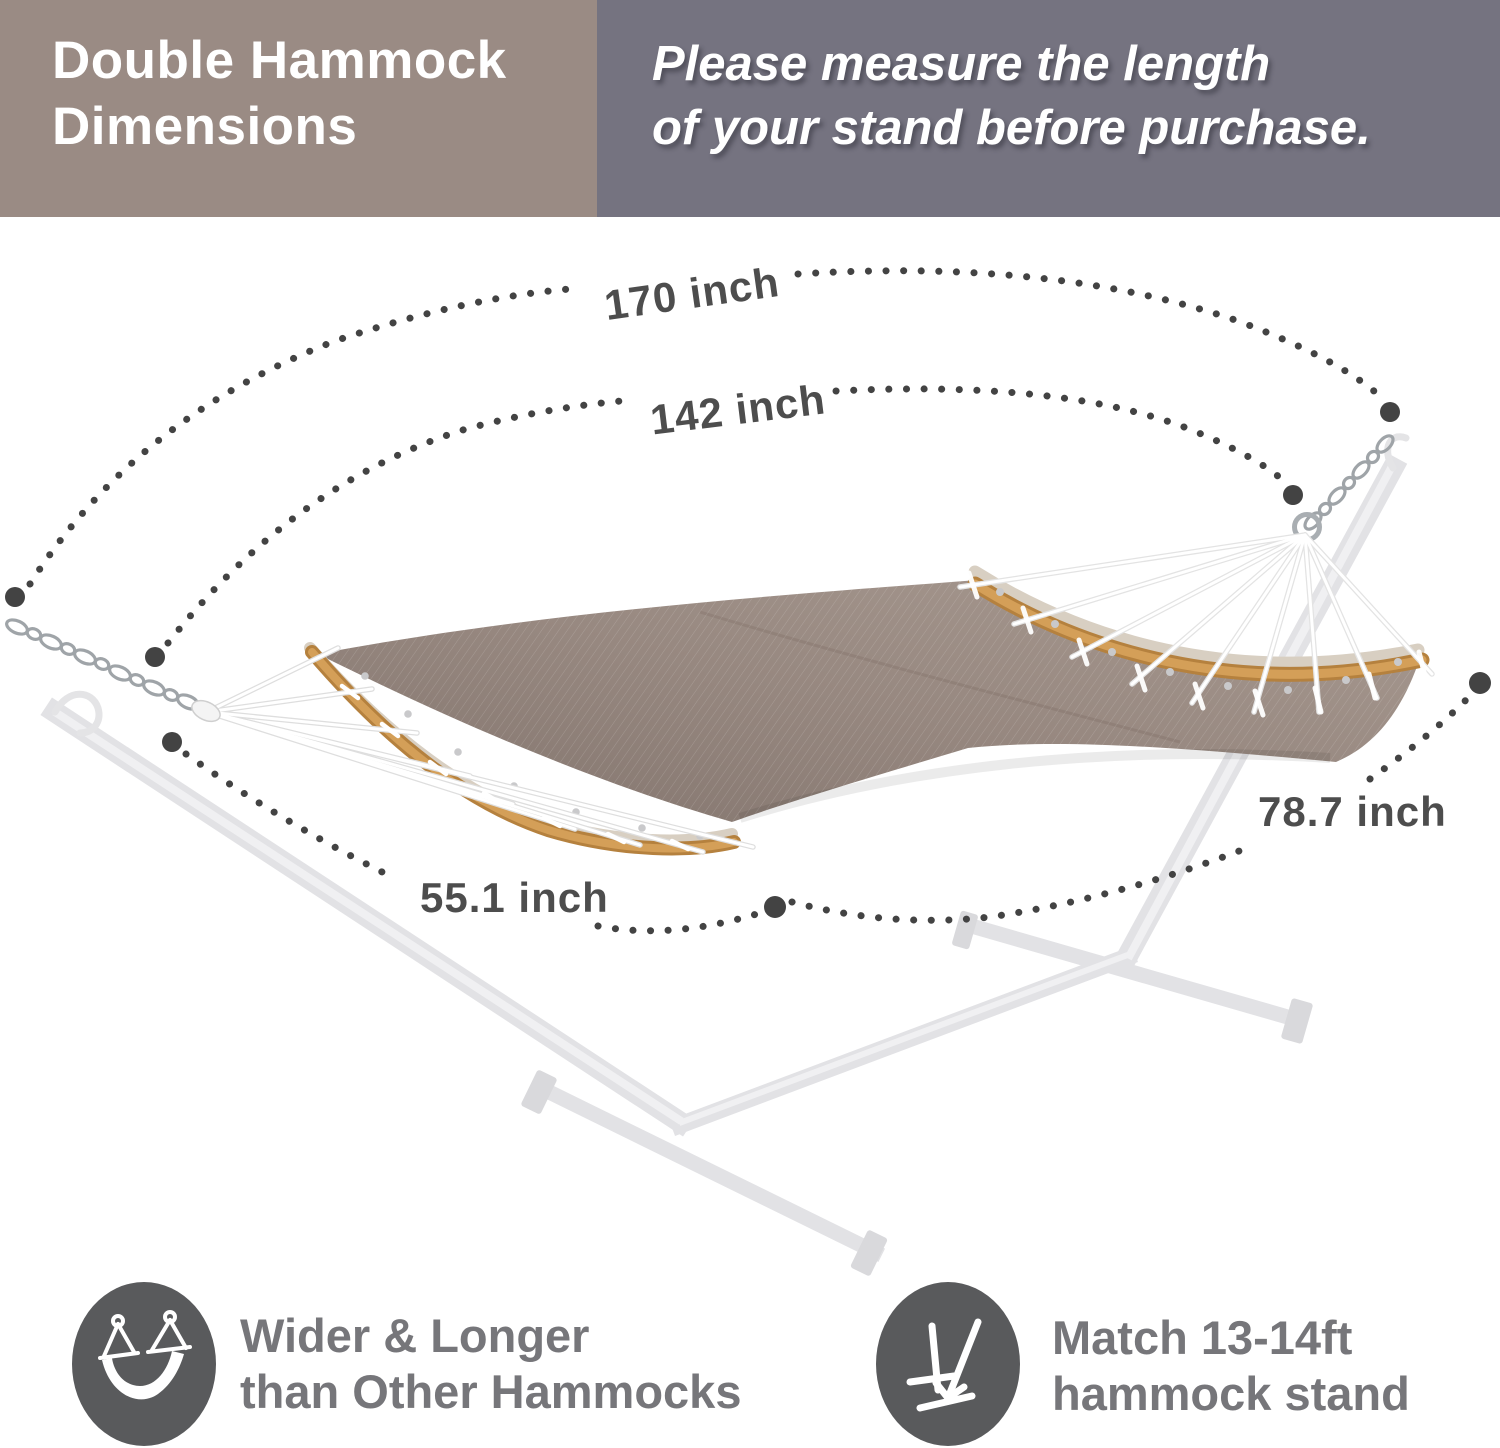 The width and height of the screenshot is (1500, 1448). Describe the element at coordinates (515, 767) in the screenshot. I see `left-rope-loops` at that location.